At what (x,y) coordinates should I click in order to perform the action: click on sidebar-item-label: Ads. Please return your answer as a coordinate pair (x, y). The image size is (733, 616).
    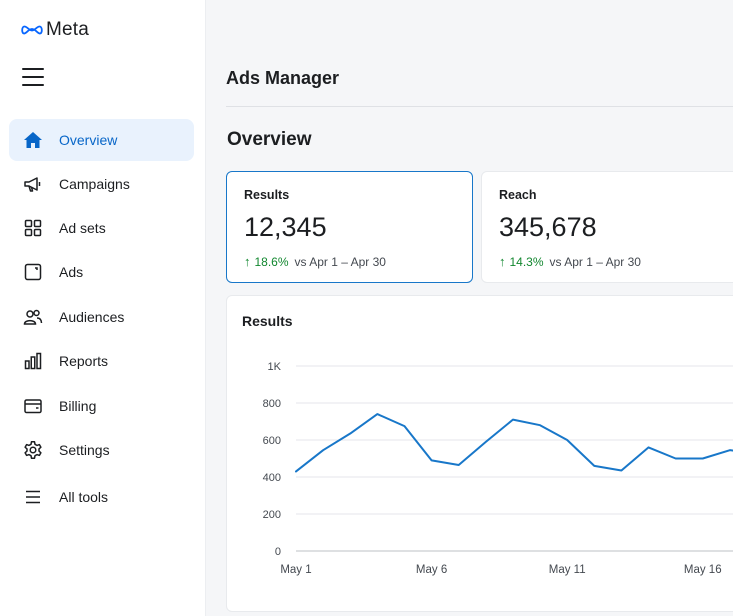
    Looking at the image, I should click on (71, 272).